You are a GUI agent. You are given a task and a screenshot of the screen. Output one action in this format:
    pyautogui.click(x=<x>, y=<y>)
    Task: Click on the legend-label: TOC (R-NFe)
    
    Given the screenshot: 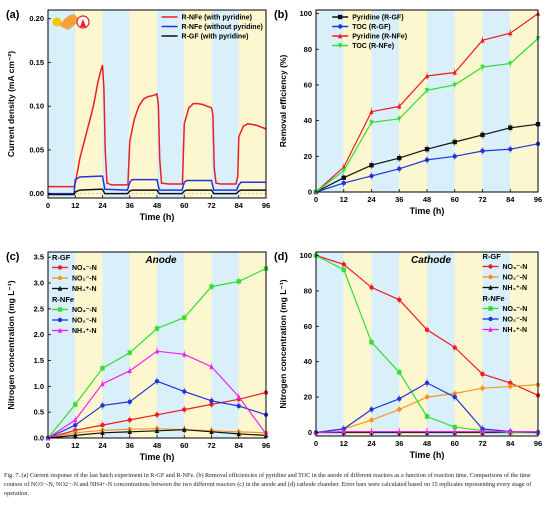 What is the action you would take?
    pyautogui.click(x=373, y=46)
    